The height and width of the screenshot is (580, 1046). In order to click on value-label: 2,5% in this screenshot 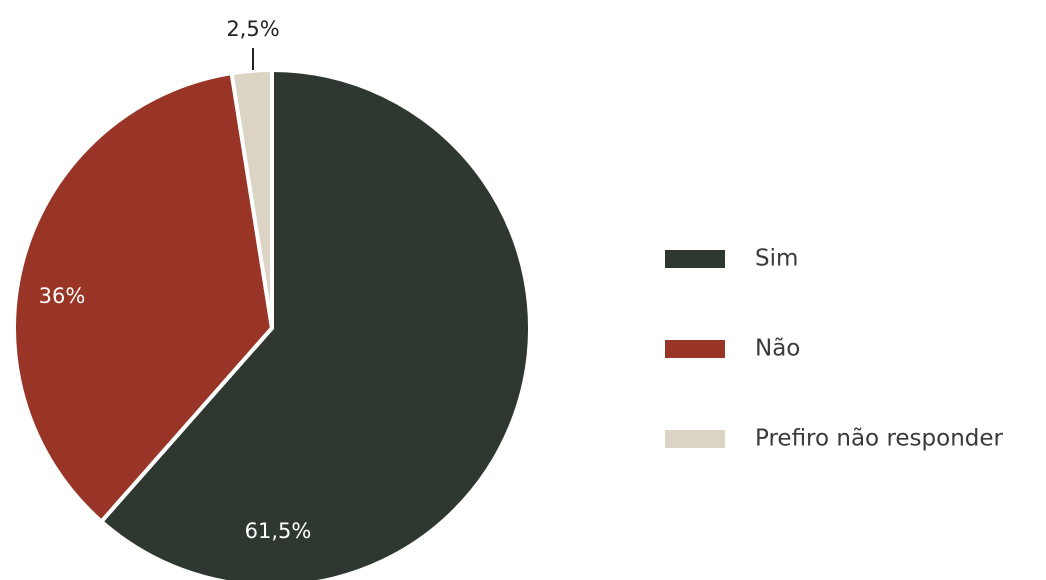, I will do `click(252, 29)`.